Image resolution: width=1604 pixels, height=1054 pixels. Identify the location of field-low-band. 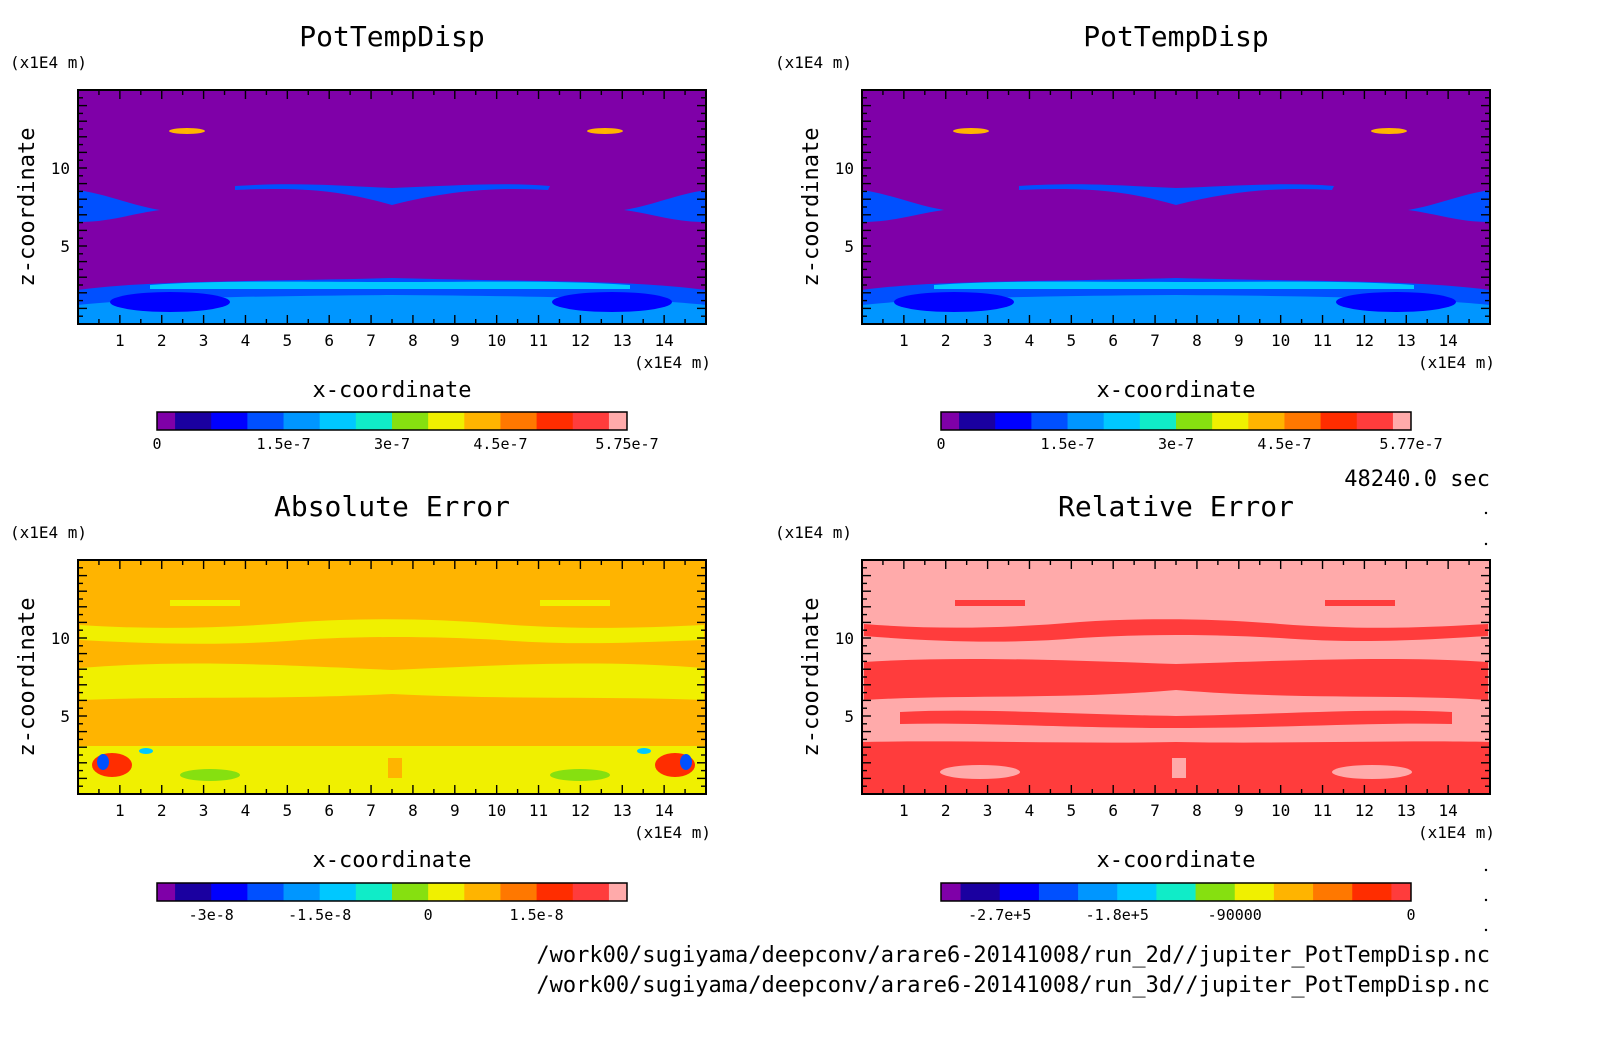
(390, 285).